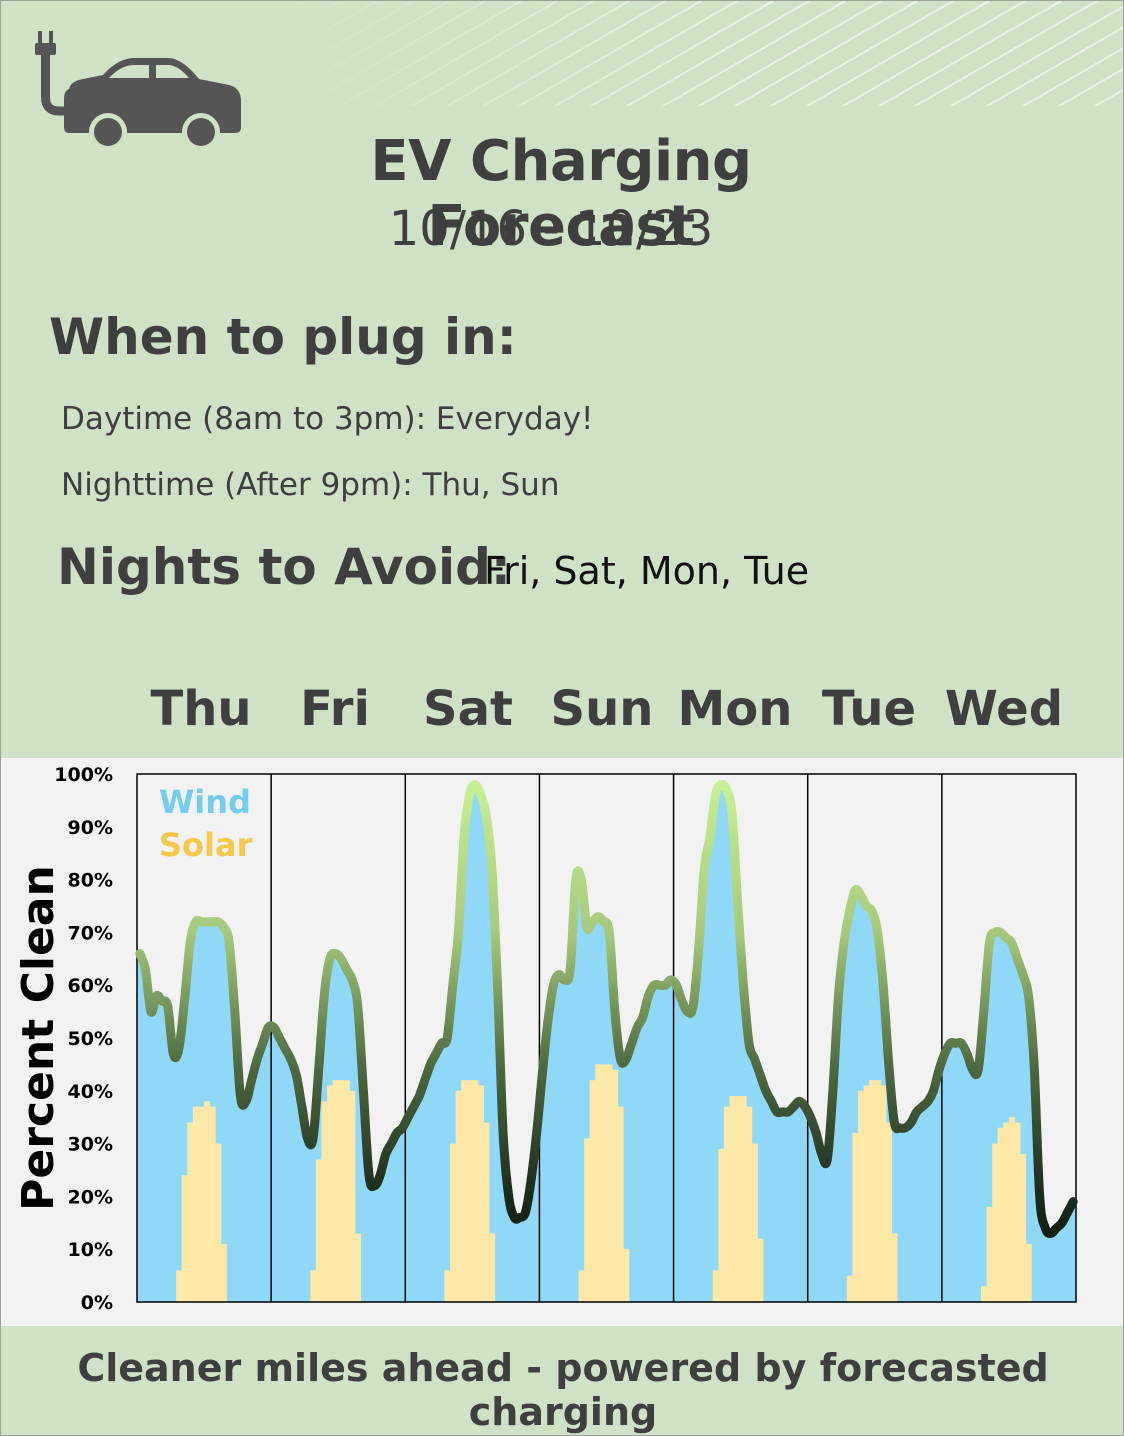 Image resolution: width=1124 pixels, height=1436 pixels. I want to click on y-tick-label: 80%, so click(90, 881).